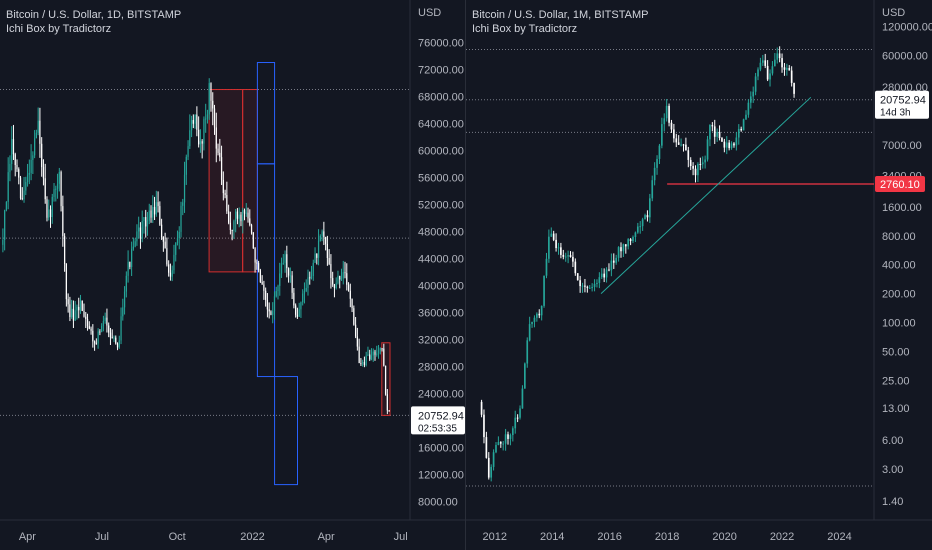  What do you see at coordinates (896, 382) in the screenshot?
I see `monthly-price-tick-11: 25.00` at bounding box center [896, 382].